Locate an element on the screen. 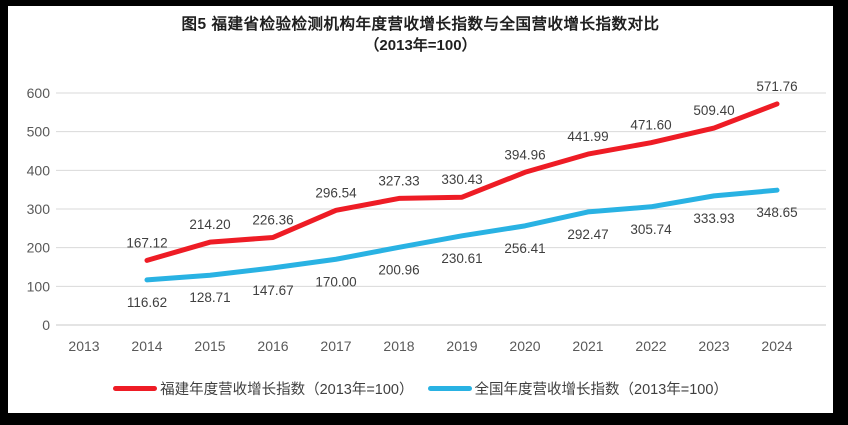 The image size is (848, 425). national-data-label: 230.61 is located at coordinates (461, 258).